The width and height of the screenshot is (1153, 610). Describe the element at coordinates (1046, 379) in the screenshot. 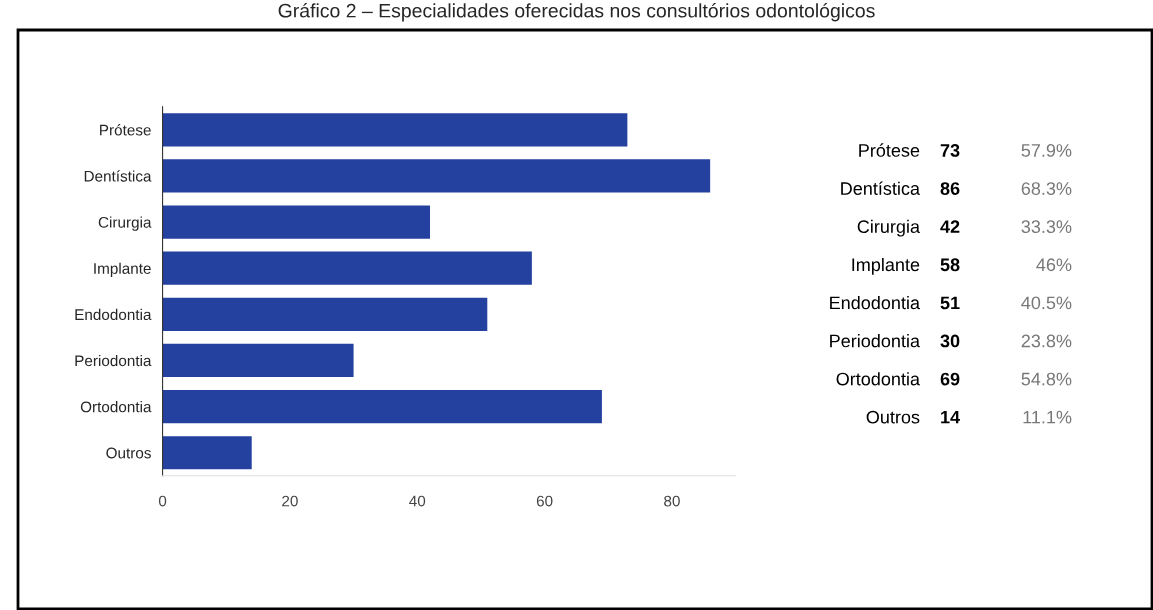

I see `text: 54.8%` at that location.